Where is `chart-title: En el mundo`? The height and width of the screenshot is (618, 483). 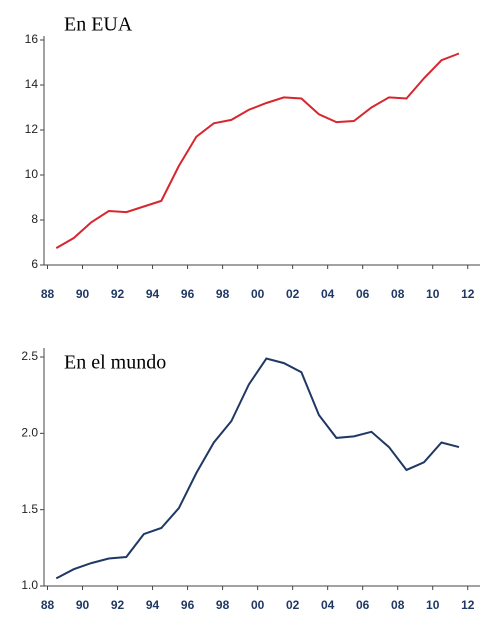
chart-title: En el mundo is located at coordinates (115, 363).